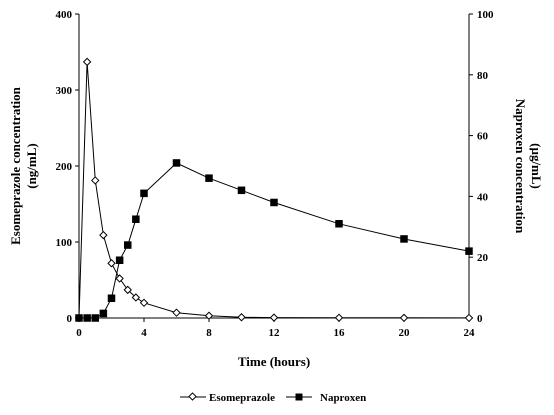 Image resolution: width=554 pixels, height=415 pixels. Describe the element at coordinates (483, 137) in the screenshot. I see `right-tick-label: 60` at that location.